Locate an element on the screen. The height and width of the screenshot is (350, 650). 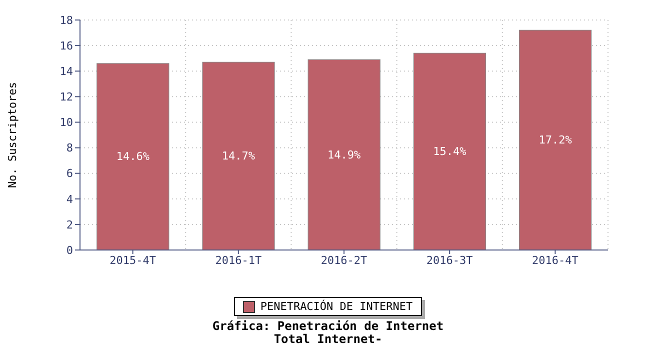
y-tick-label: 16 is located at coordinates (66, 45).